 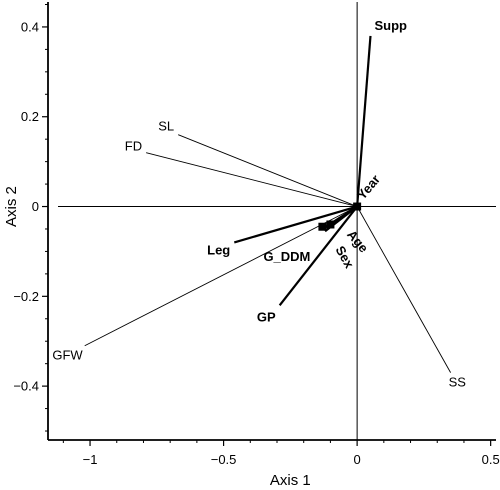 What do you see at coordinates (458, 382) in the screenshot?
I see `vector-label: SS` at bounding box center [458, 382].